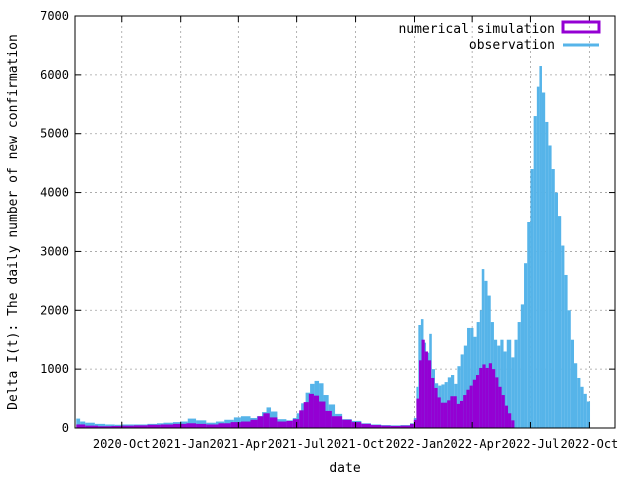 The width and height of the screenshot is (640, 480). What do you see at coordinates (297, 444) in the screenshot?
I see `x-tick-label: 2021-Jul` at bounding box center [297, 444].